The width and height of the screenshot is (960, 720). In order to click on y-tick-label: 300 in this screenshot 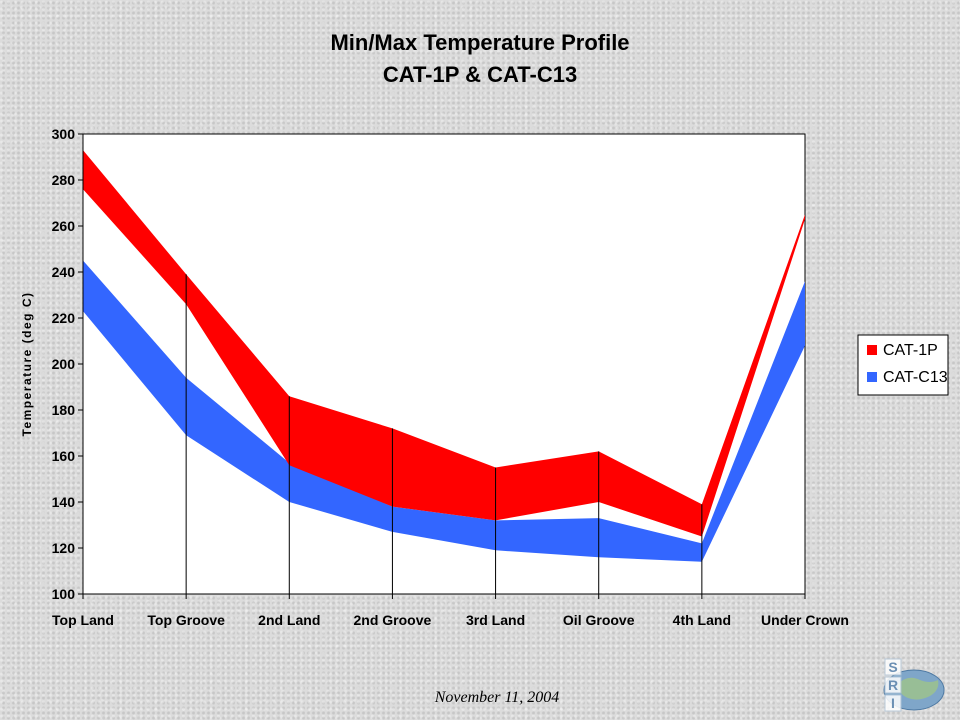, I will do `click(64, 134)`.